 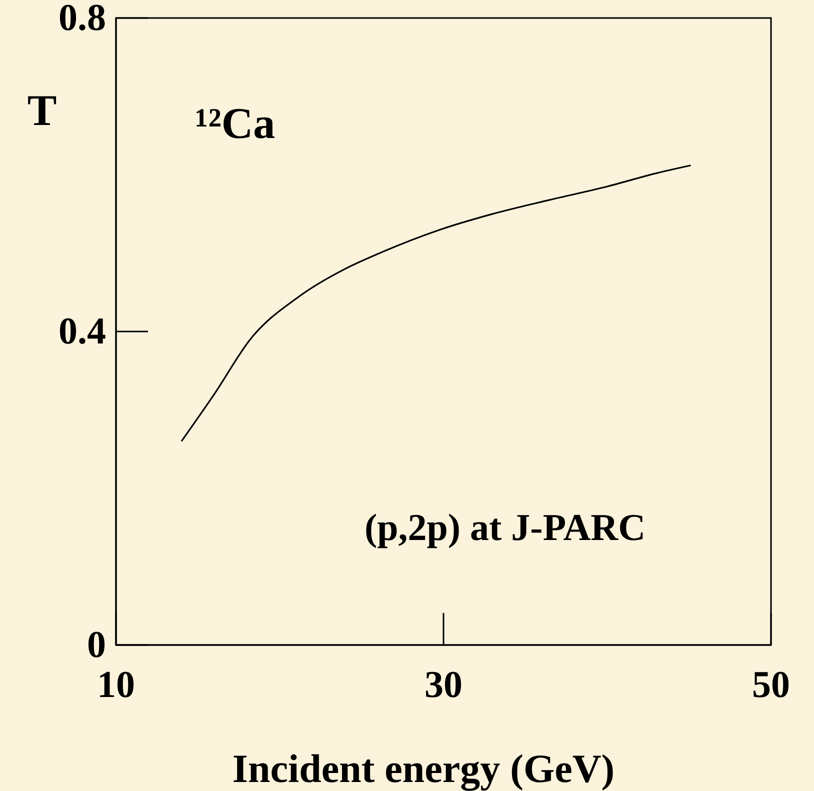 What do you see at coordinates (116, 685) in the screenshot?
I see `x-tick-label: 10` at bounding box center [116, 685].